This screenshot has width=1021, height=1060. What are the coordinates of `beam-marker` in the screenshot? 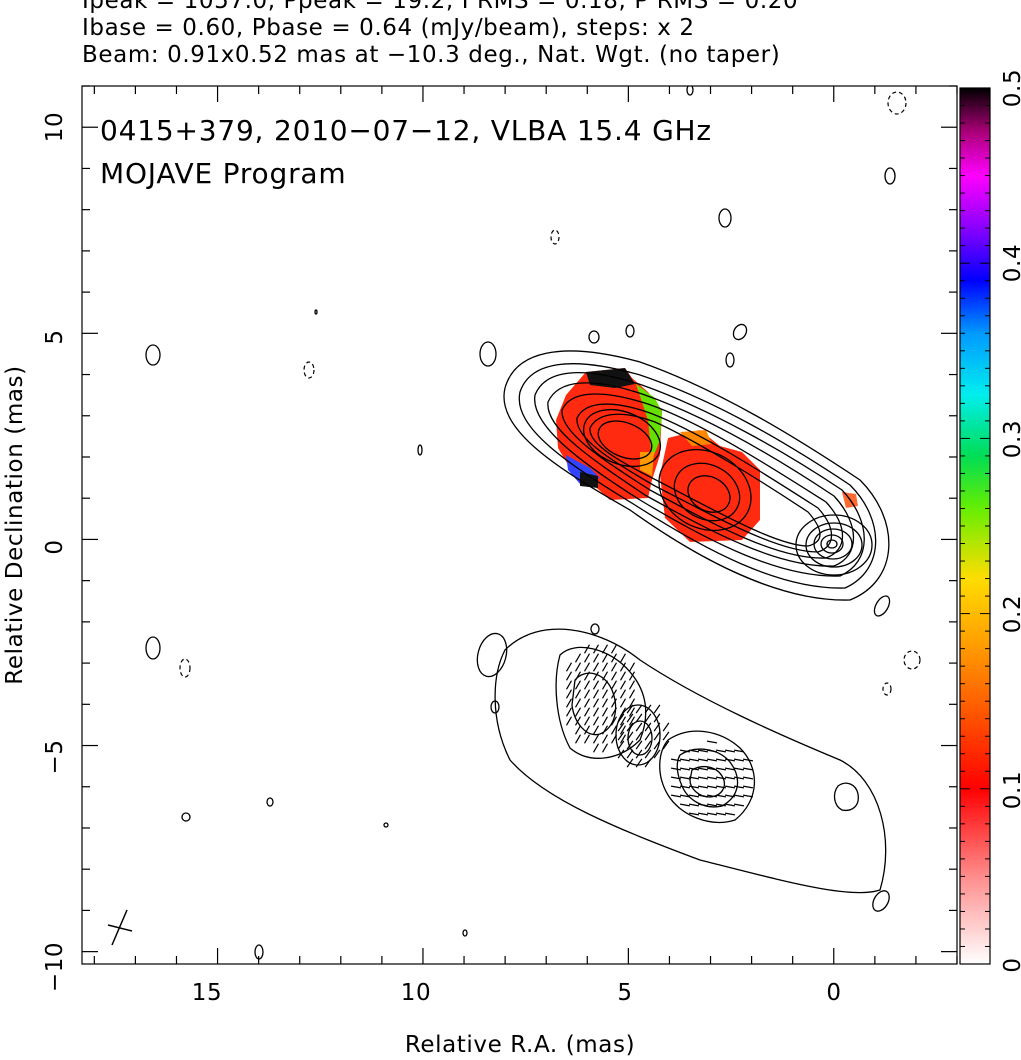 It's located at (120, 927).